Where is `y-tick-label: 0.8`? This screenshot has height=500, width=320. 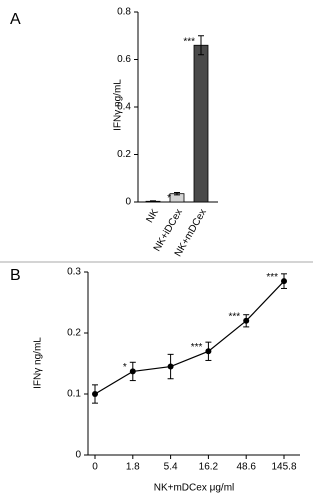
y-tick-label: 0.8 is located at coordinates (124, 12).